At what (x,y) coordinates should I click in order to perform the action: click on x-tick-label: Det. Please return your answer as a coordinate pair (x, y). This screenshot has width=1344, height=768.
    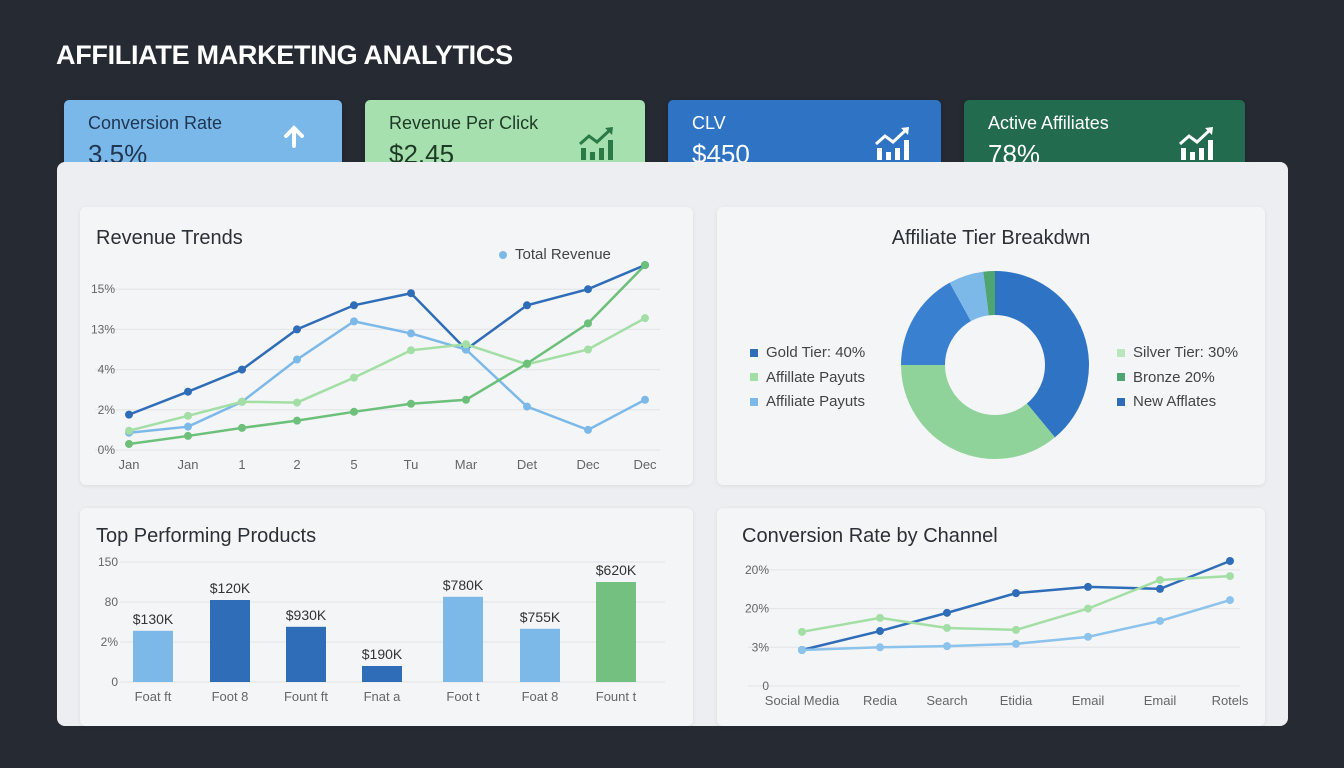
    Looking at the image, I should click on (527, 464).